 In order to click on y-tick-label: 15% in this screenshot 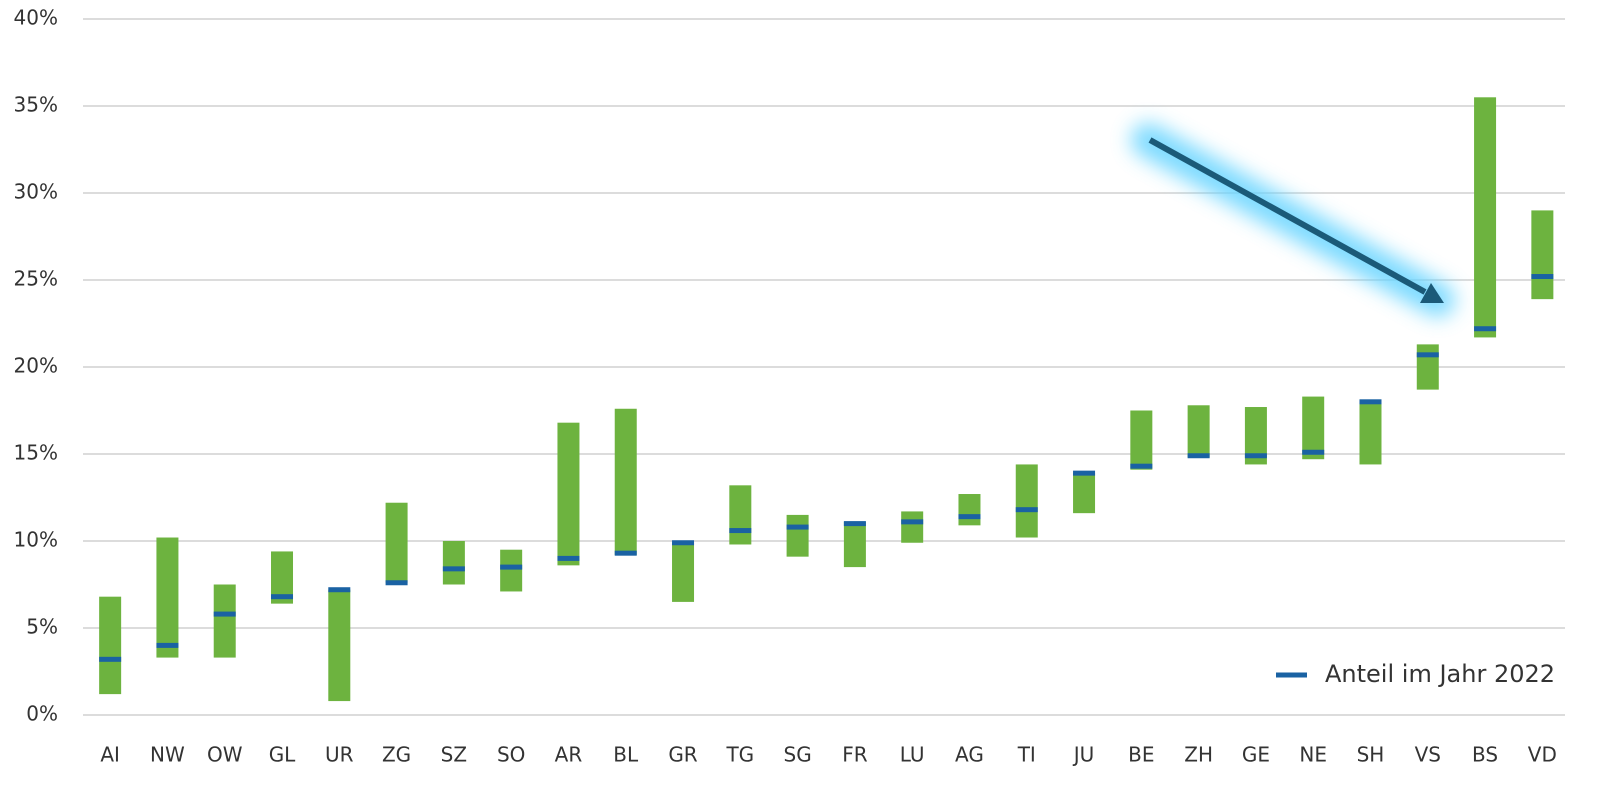, I will do `click(36, 453)`.